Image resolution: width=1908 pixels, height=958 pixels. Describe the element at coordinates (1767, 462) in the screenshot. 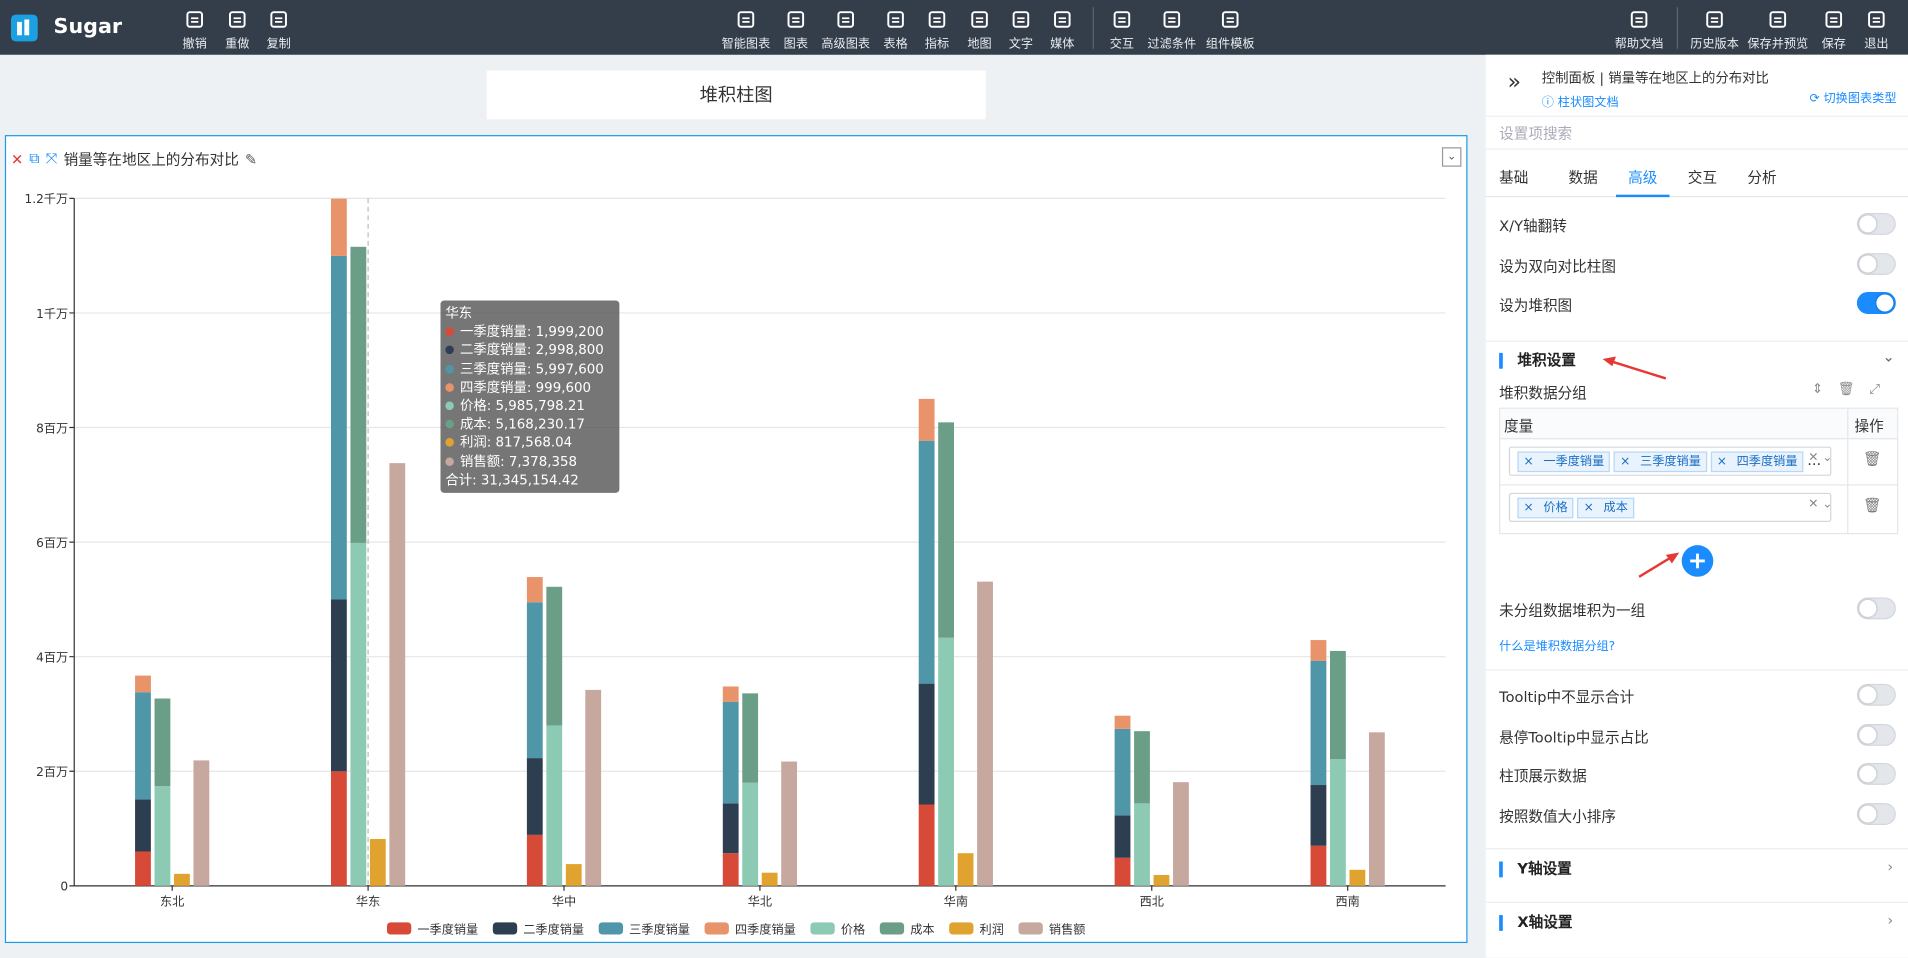

I see `tag-label: 四季度销量` at that location.